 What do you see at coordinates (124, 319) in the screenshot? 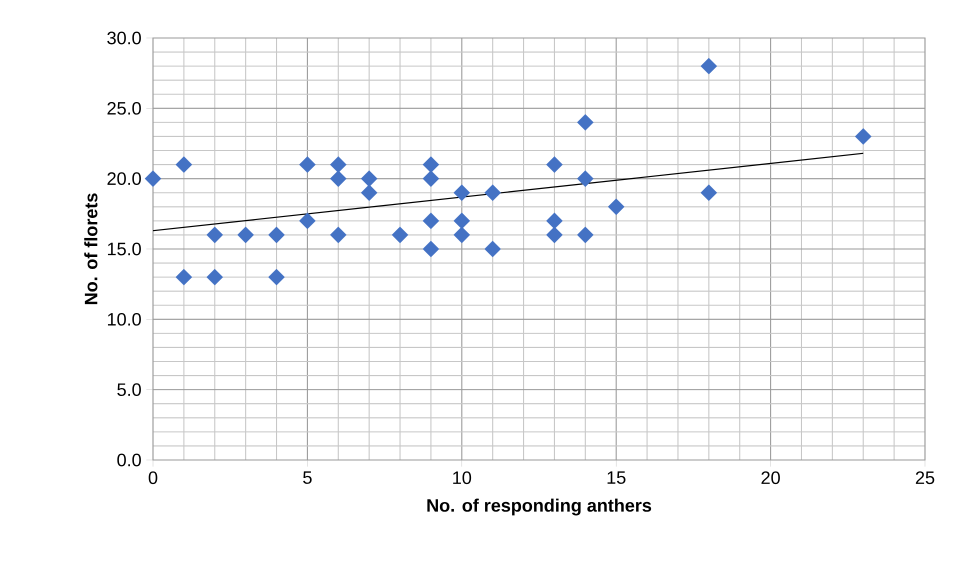
I see `y-tick-label: 10.0` at bounding box center [124, 319].